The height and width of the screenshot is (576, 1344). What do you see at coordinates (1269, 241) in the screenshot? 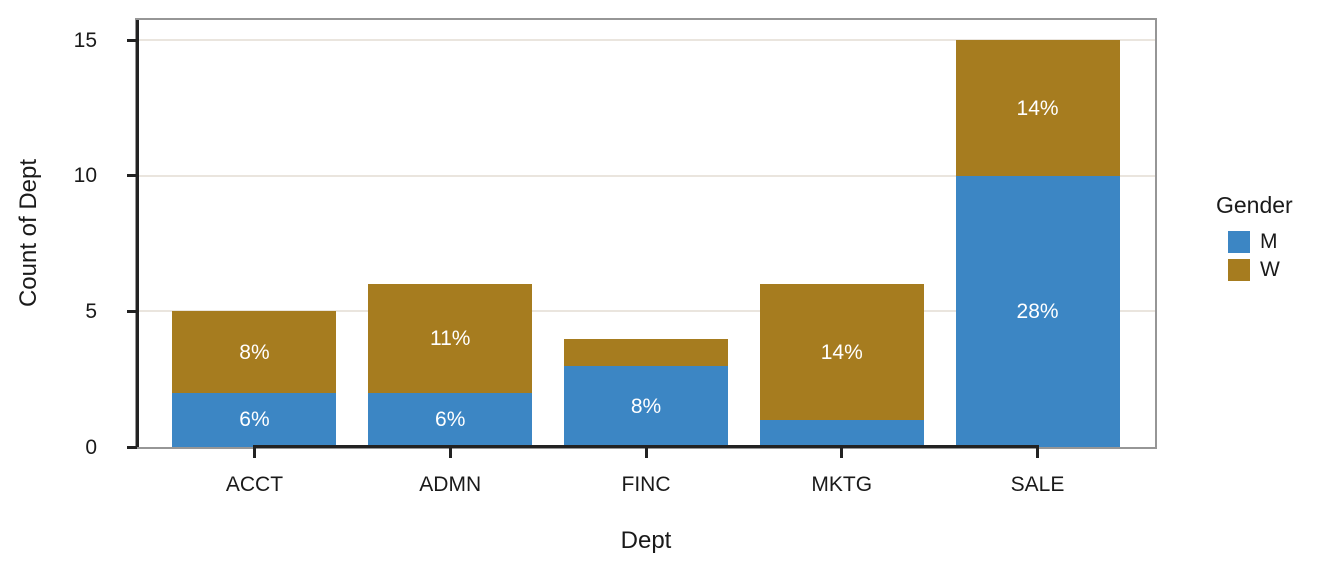
I see `legend-label-m: M` at bounding box center [1269, 241].